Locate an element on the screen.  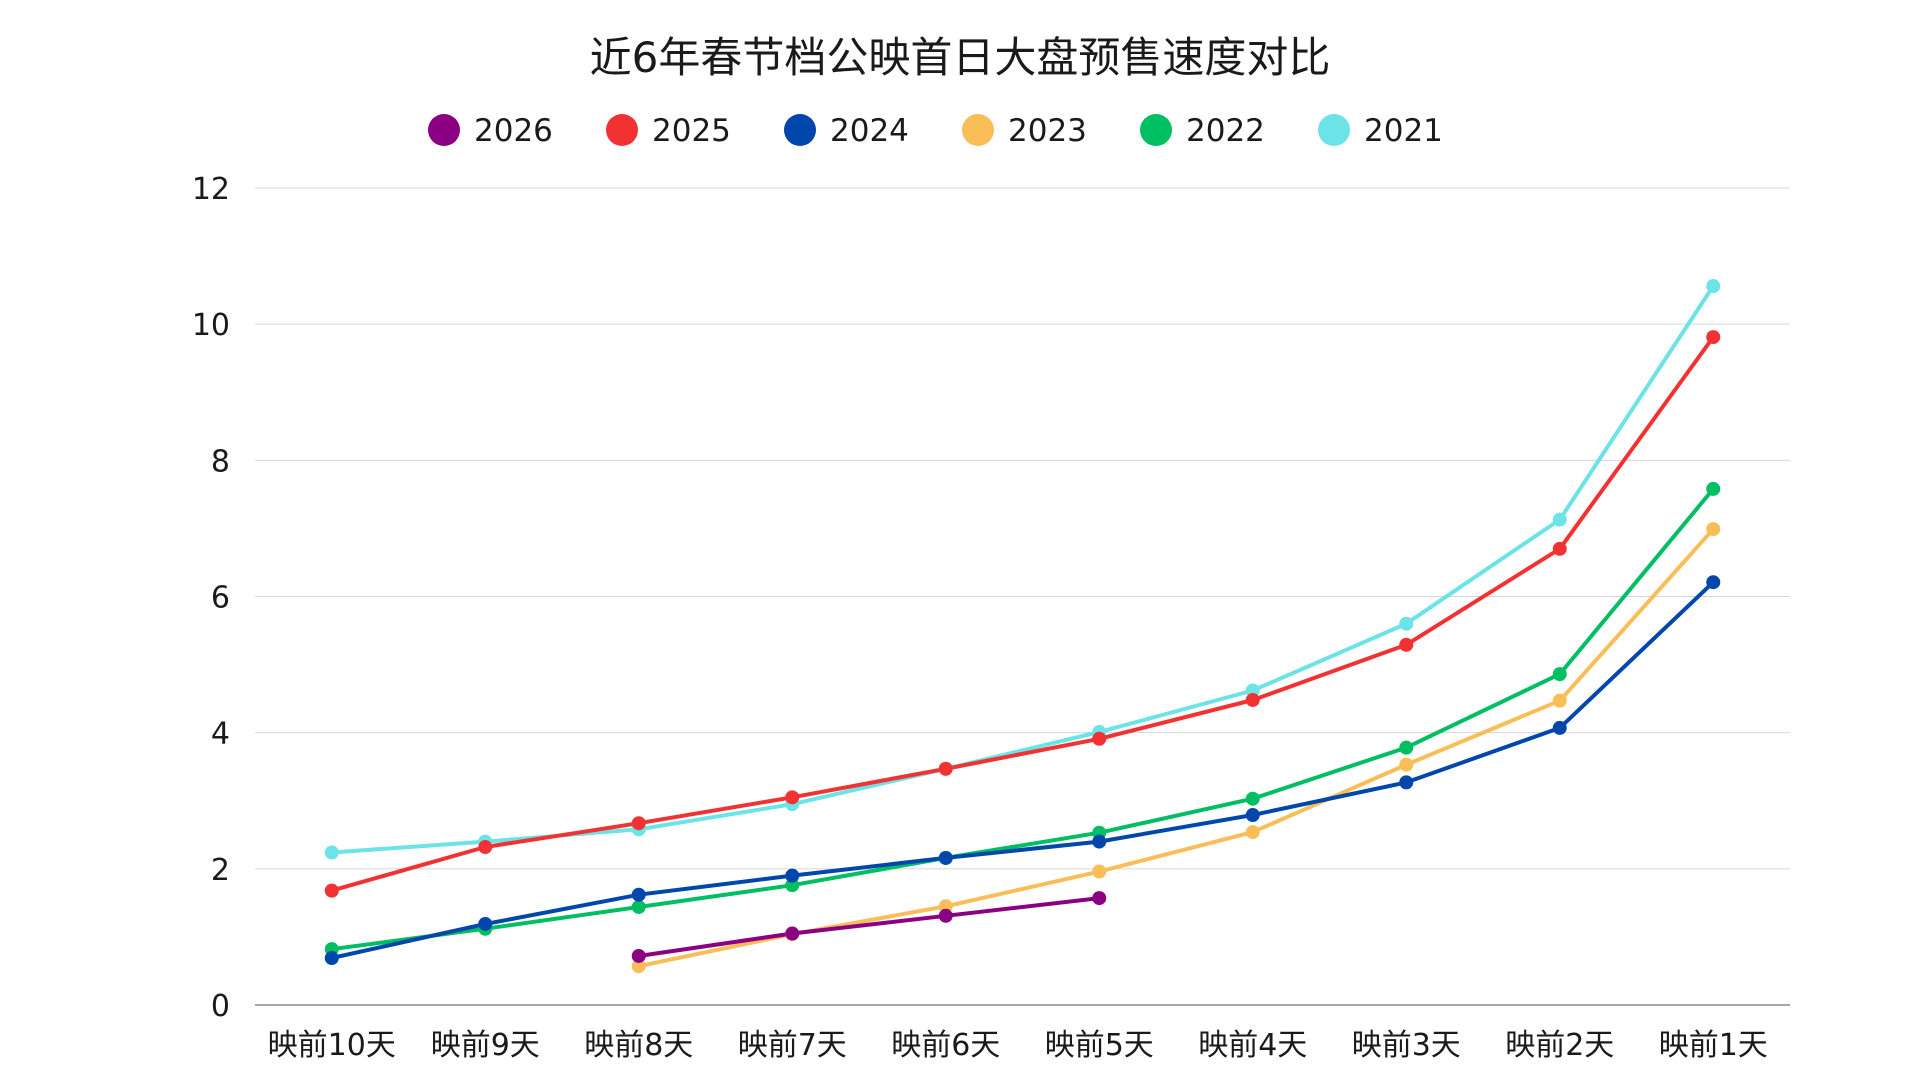
legend-item-2021: 2021 is located at coordinates (1380, 131).